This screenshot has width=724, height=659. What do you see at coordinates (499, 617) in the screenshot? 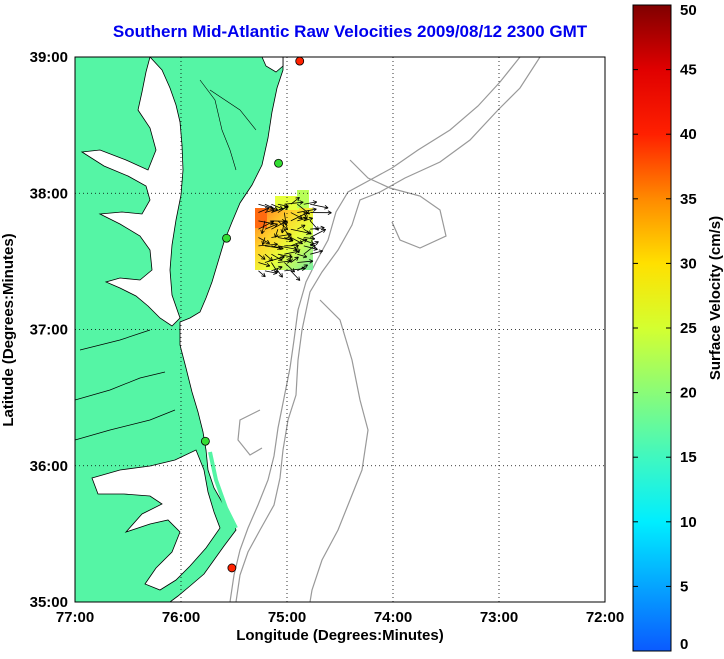
I see `x-tick-label: 73:00` at bounding box center [499, 617].